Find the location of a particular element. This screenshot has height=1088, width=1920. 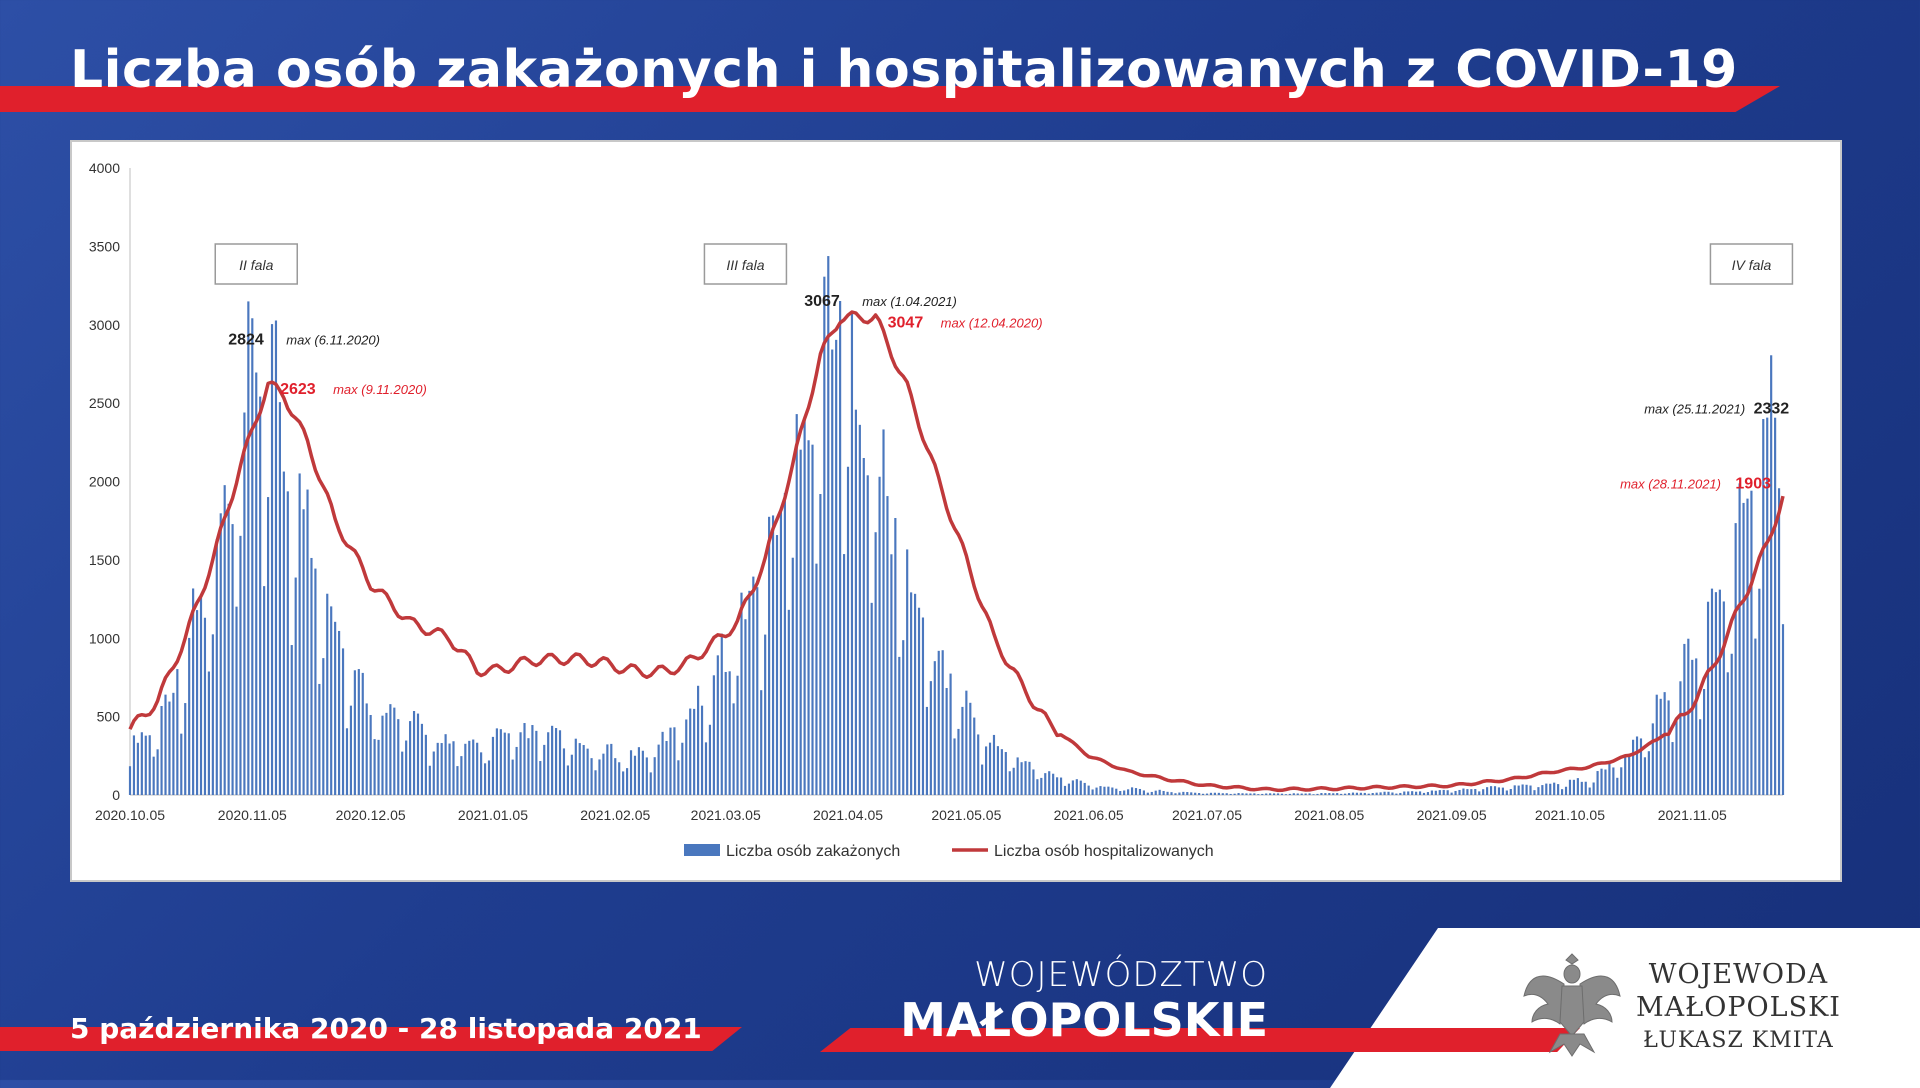

max-note-label: max (9.11.2020) is located at coordinates (380, 389).